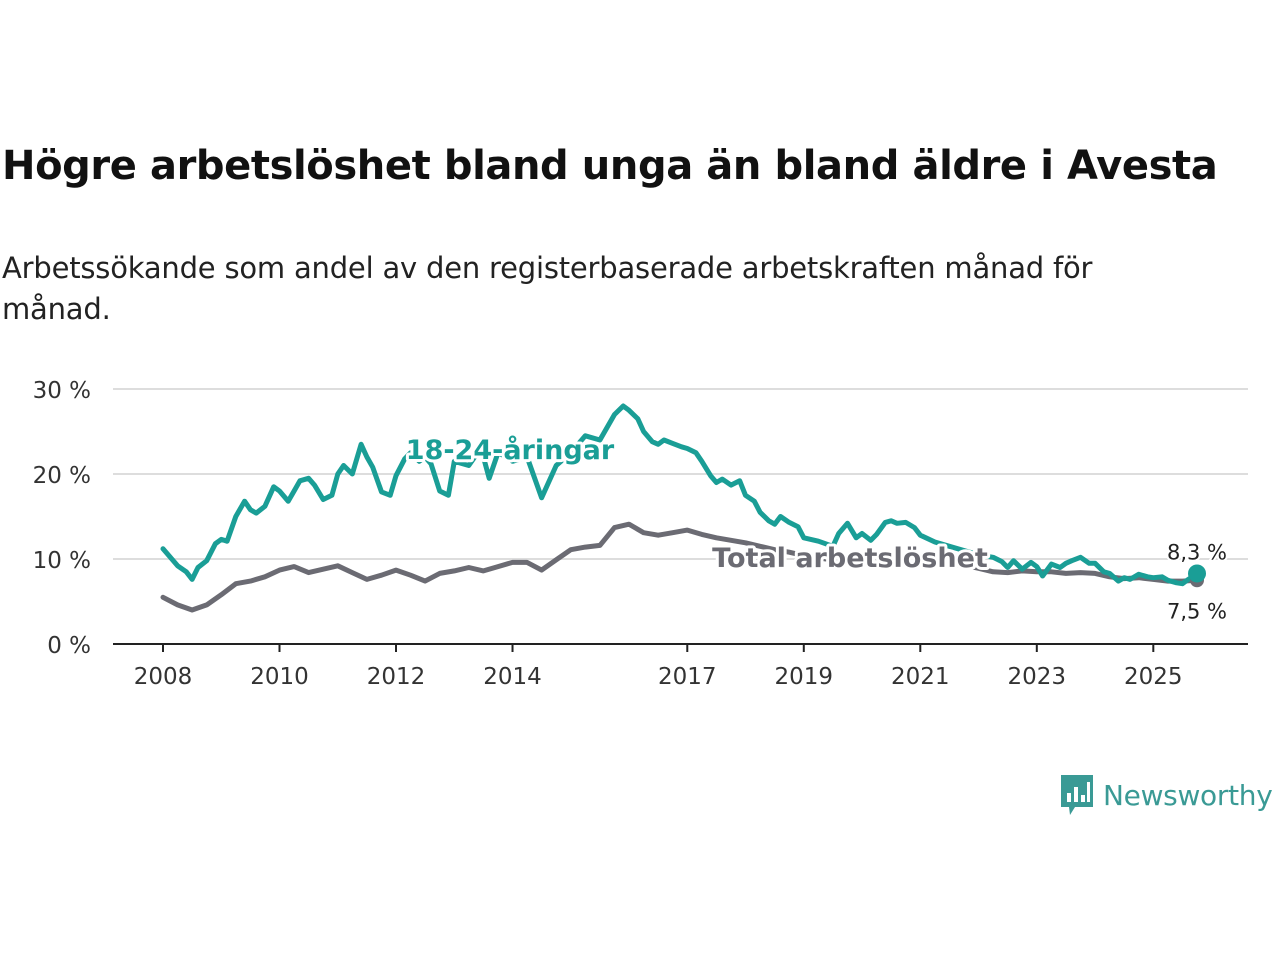 Image resolution: width=1280 pixels, height=960 pixels. I want to click on brand-name: Newsworthy, so click(1188, 795).